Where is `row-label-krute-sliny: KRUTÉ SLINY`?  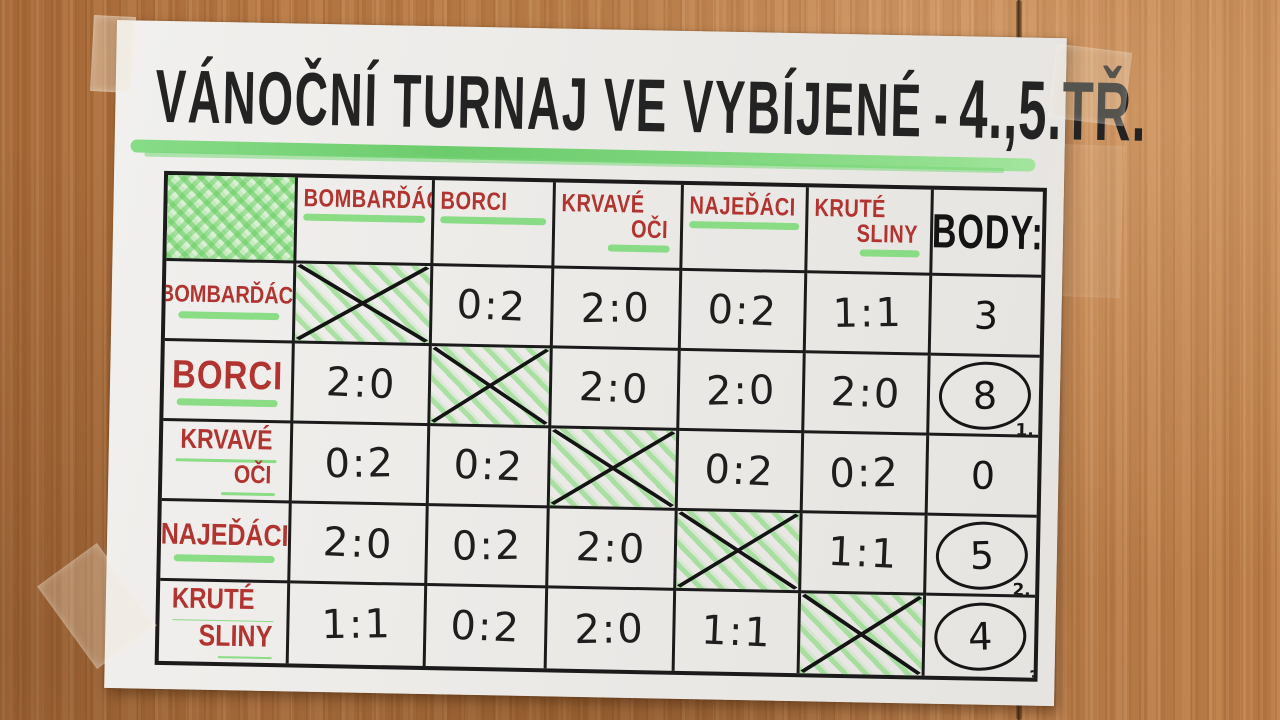
row-label-krute-sliny: KRUTÉ SLINY is located at coordinates (224, 622).